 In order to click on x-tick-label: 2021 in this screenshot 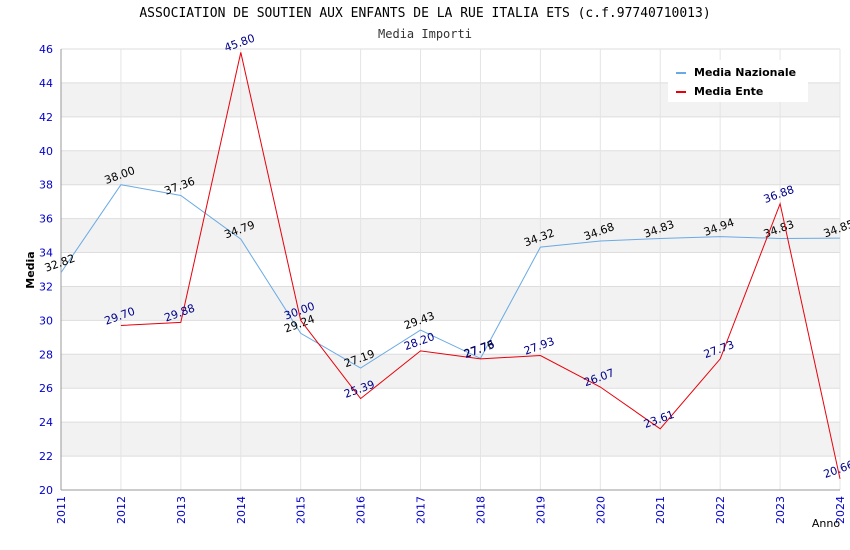, I will do `click(660, 510)`.